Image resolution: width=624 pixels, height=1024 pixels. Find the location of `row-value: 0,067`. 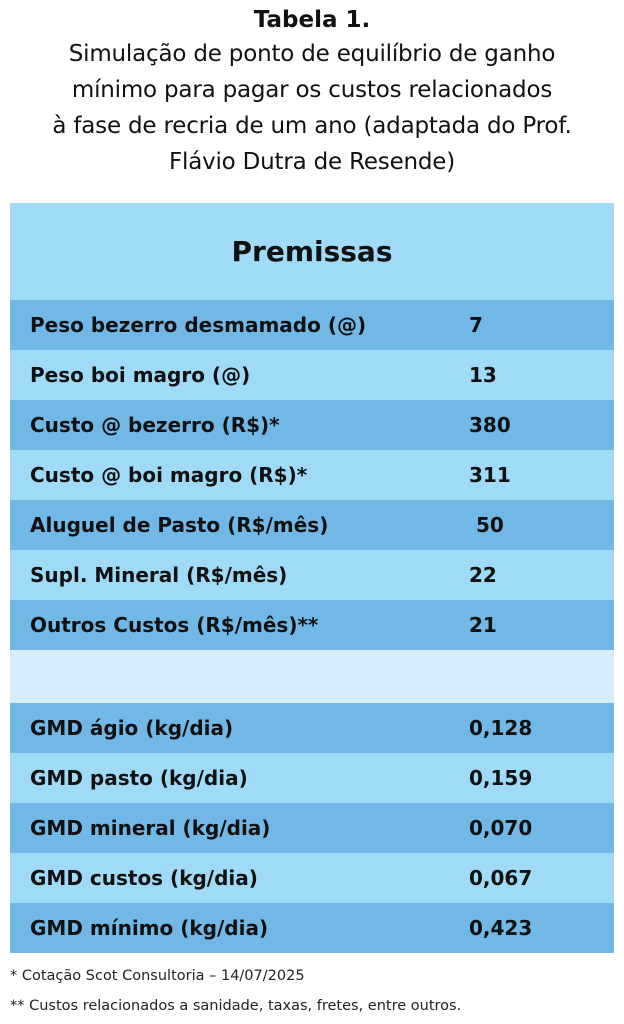

row-value: 0,067 is located at coordinates (501, 878).